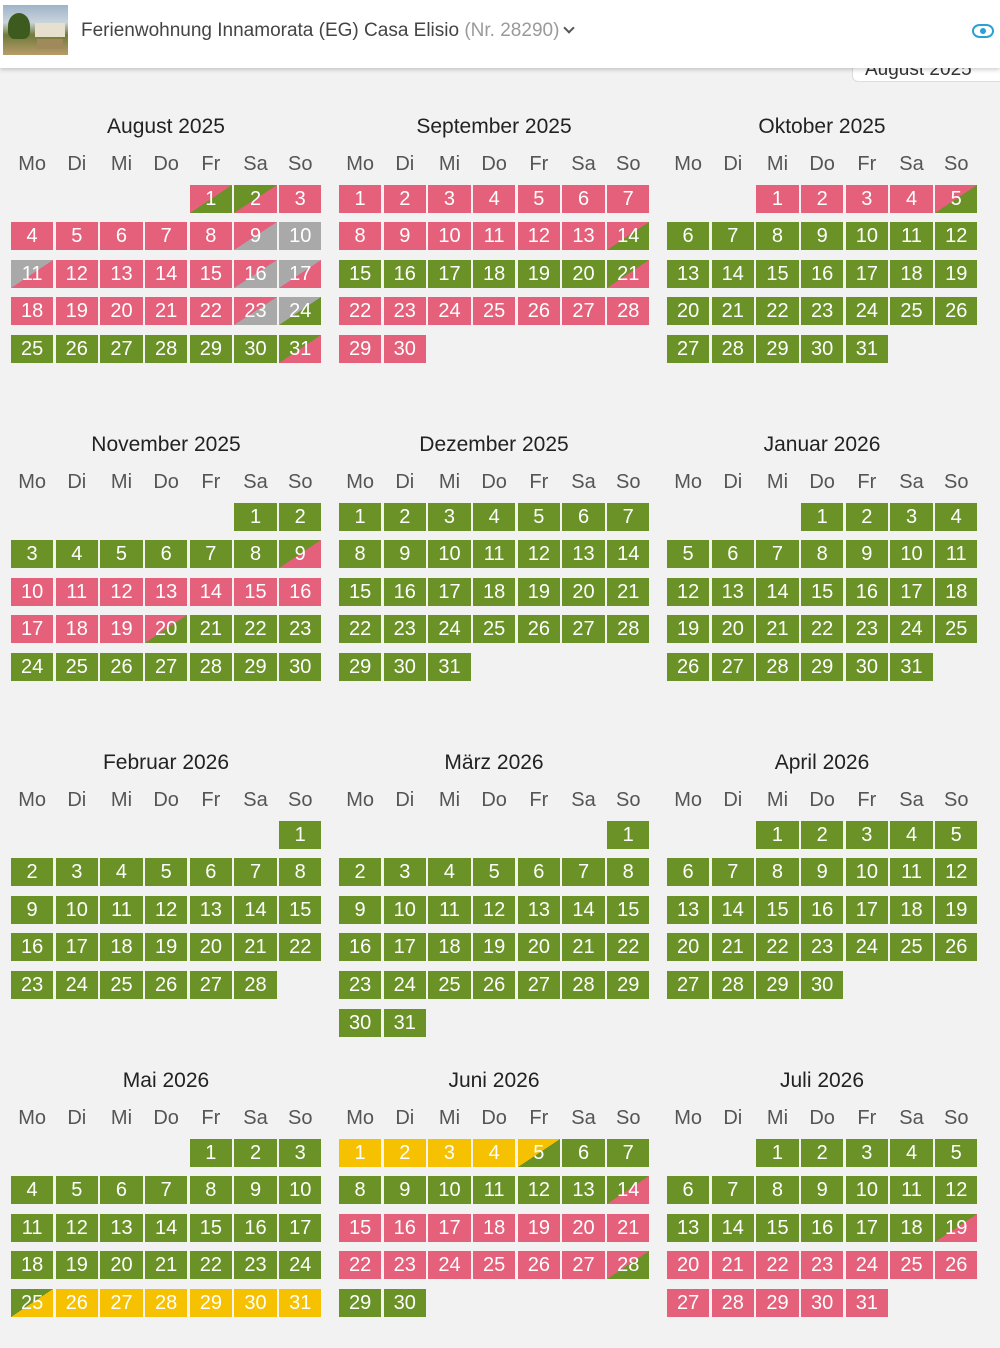 This screenshot has height=1348, width=1000. Describe the element at coordinates (210, 872) in the screenshot. I see `day-cell: 6` at that location.